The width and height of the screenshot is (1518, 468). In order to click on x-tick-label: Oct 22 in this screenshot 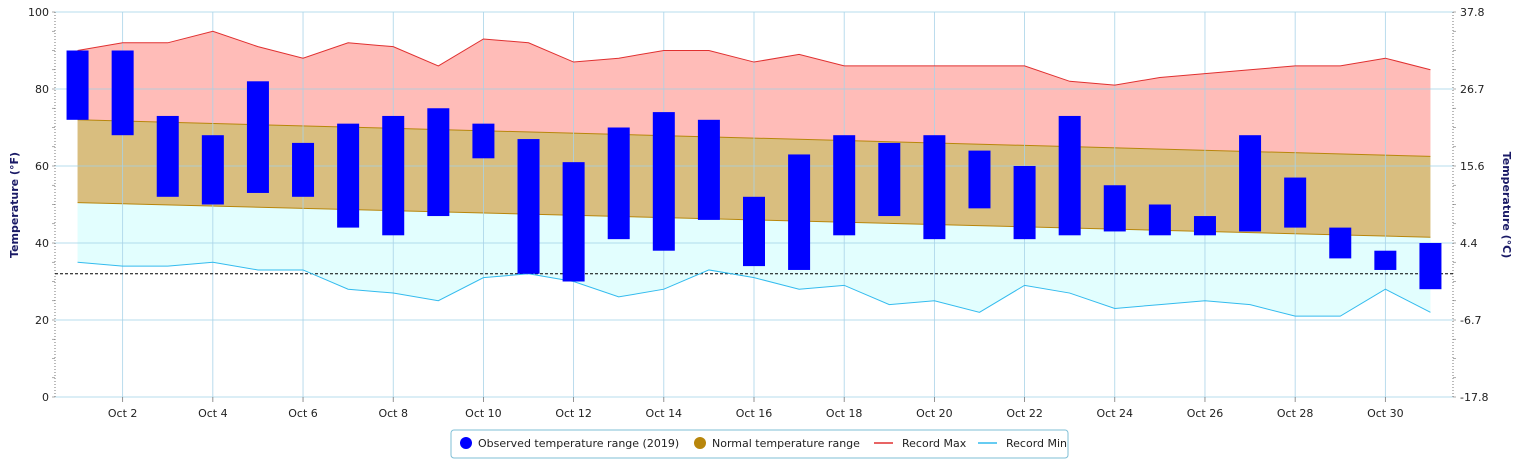, I will do `click(1024, 413)`.